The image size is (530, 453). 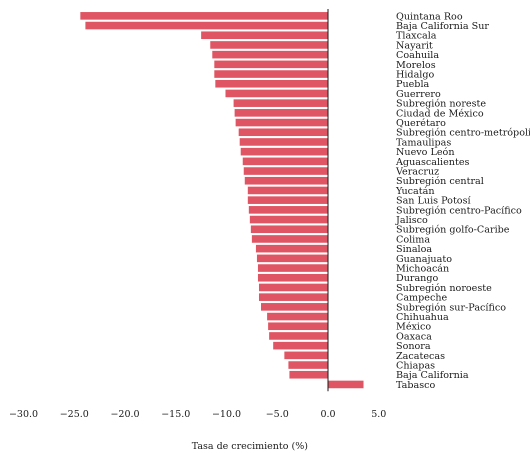 I want to click on category-label: Ciudad de México, so click(x=440, y=113).